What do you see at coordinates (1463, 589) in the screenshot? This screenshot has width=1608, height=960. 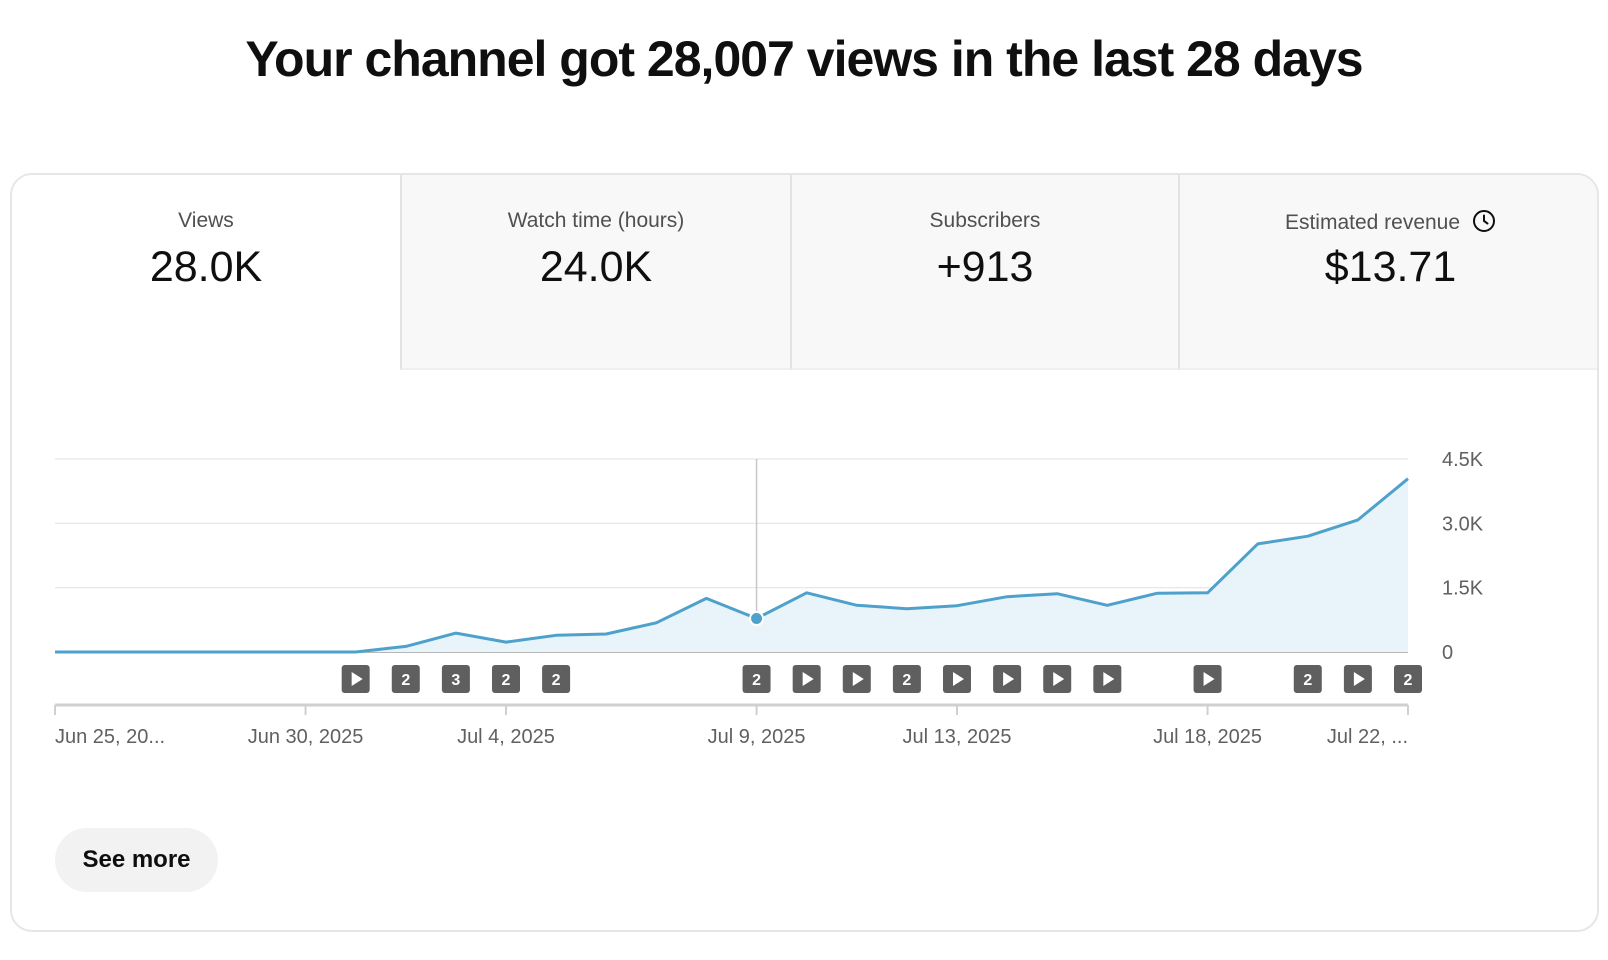 I see `y-tick-label: 1.5K` at bounding box center [1463, 589].